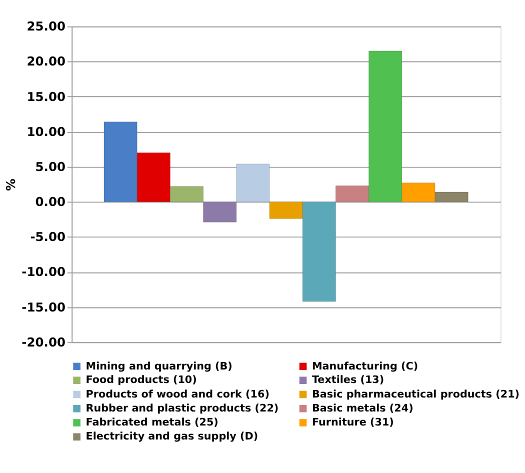  I want to click on legend-label: Mining and quarrying (B), so click(159, 366).